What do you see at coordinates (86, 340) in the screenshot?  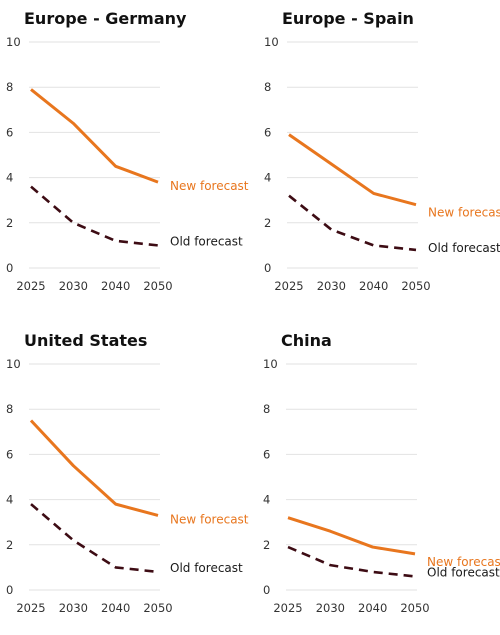 I see `chart-title: United States` at bounding box center [86, 340].